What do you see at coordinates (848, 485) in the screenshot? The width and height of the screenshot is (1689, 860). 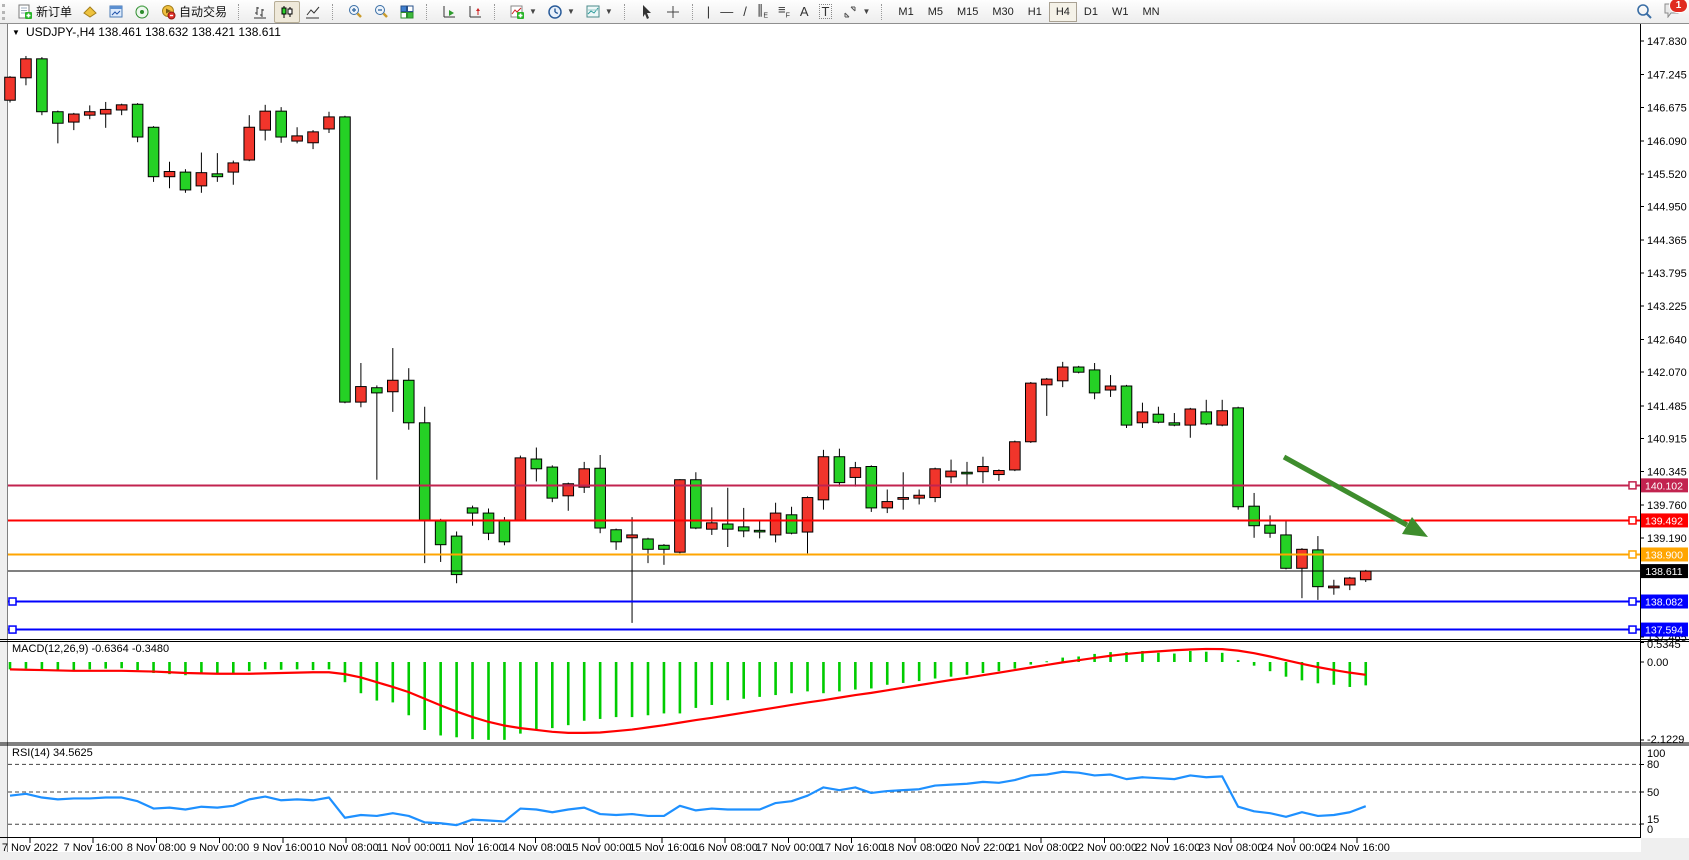 I see `price-line-140-102: 140.102` at bounding box center [848, 485].